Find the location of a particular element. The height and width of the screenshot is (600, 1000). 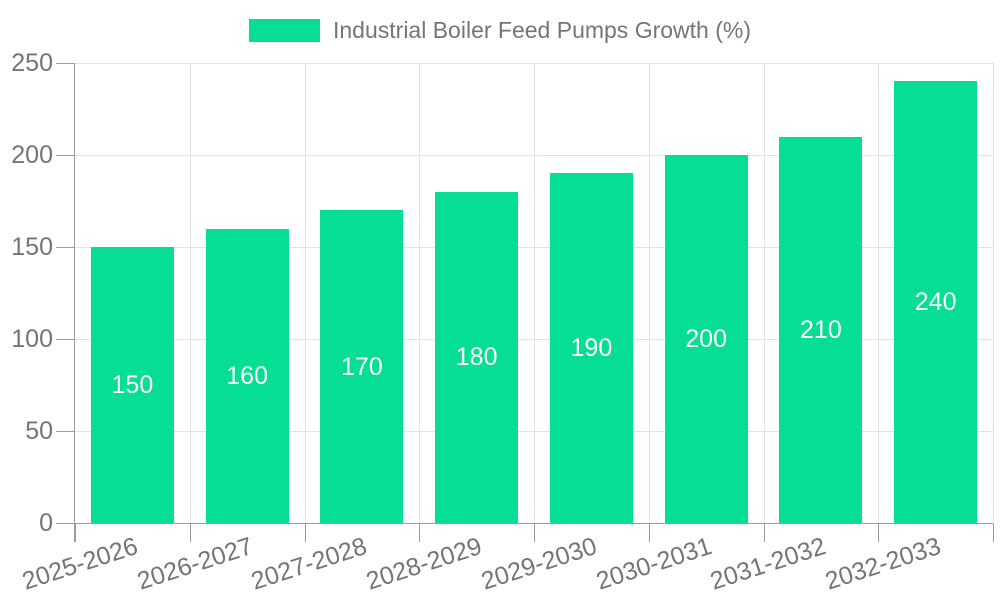

x-axis-label: 2030-2031 is located at coordinates (653, 564).